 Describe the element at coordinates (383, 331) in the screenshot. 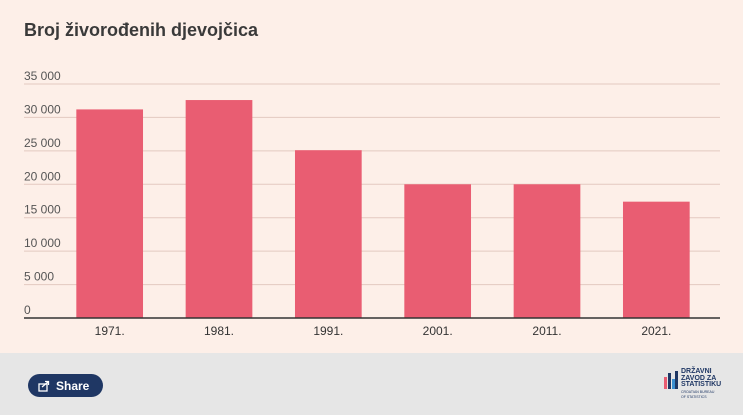

I see `x-axis-ticks: 1971. 1981. 1991. 2001. 2011. 2021.` at that location.